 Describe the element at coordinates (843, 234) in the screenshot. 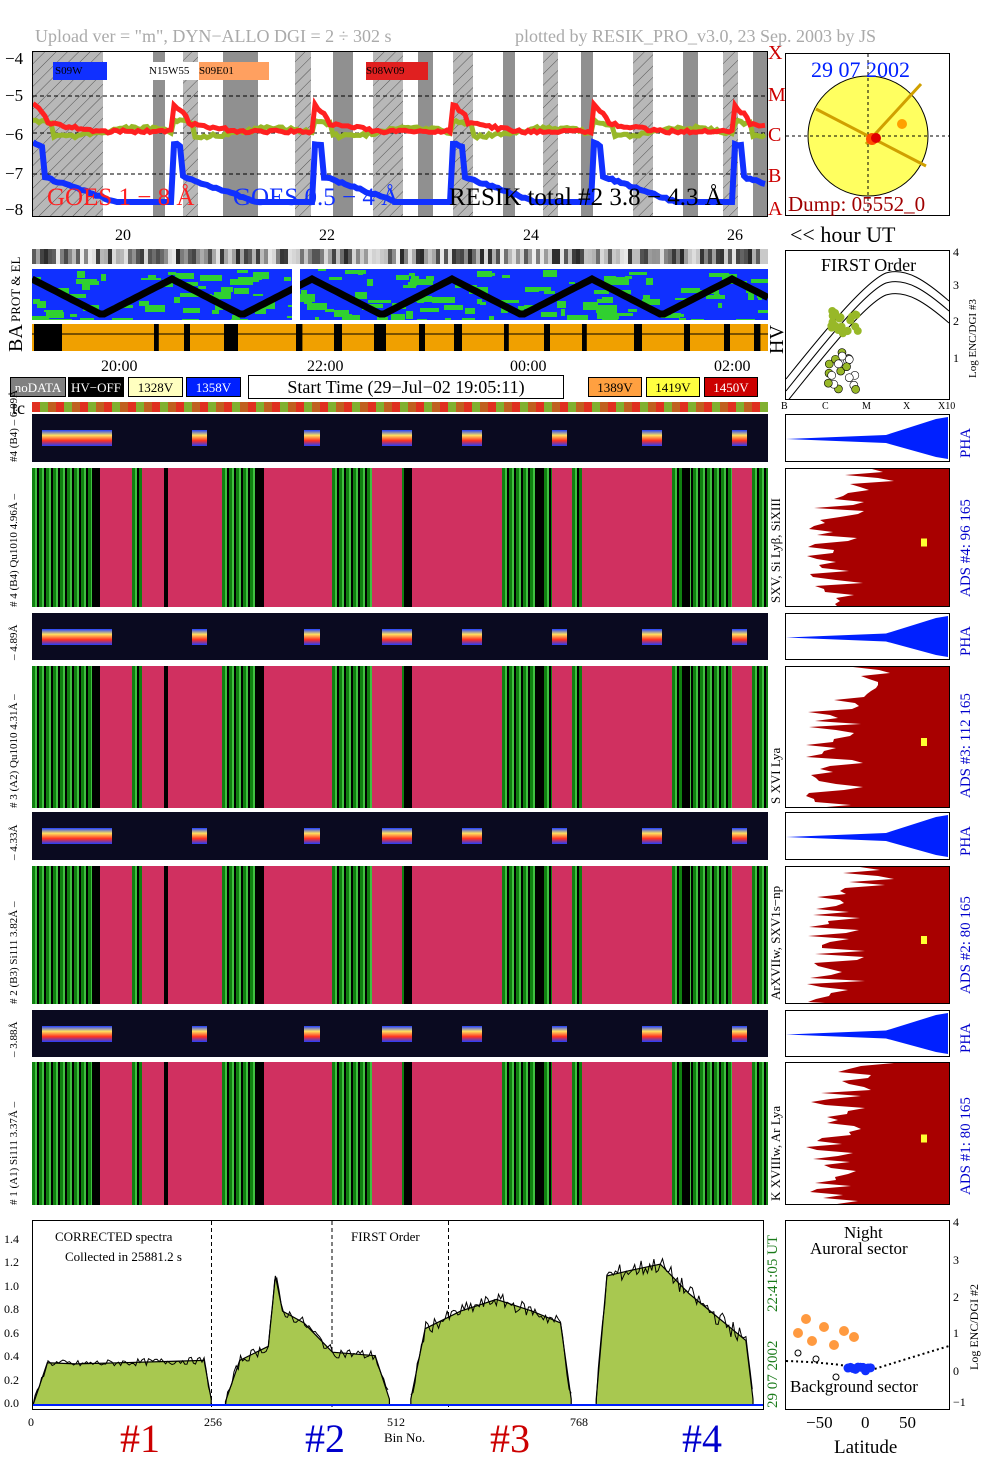

I see `hour-ut-label: << hour UT` at that location.